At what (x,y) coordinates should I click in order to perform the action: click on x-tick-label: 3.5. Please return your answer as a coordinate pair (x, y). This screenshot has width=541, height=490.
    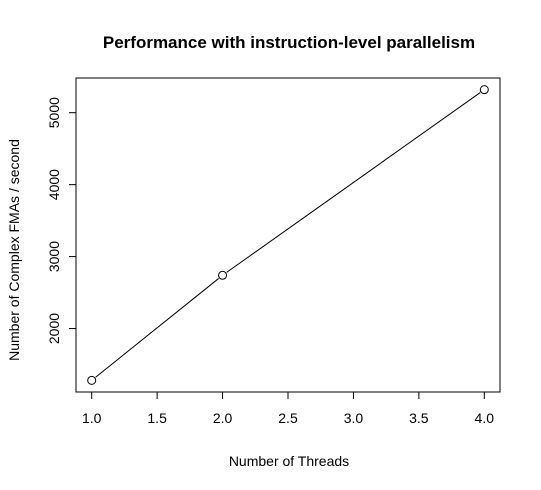
    Looking at the image, I should click on (419, 418).